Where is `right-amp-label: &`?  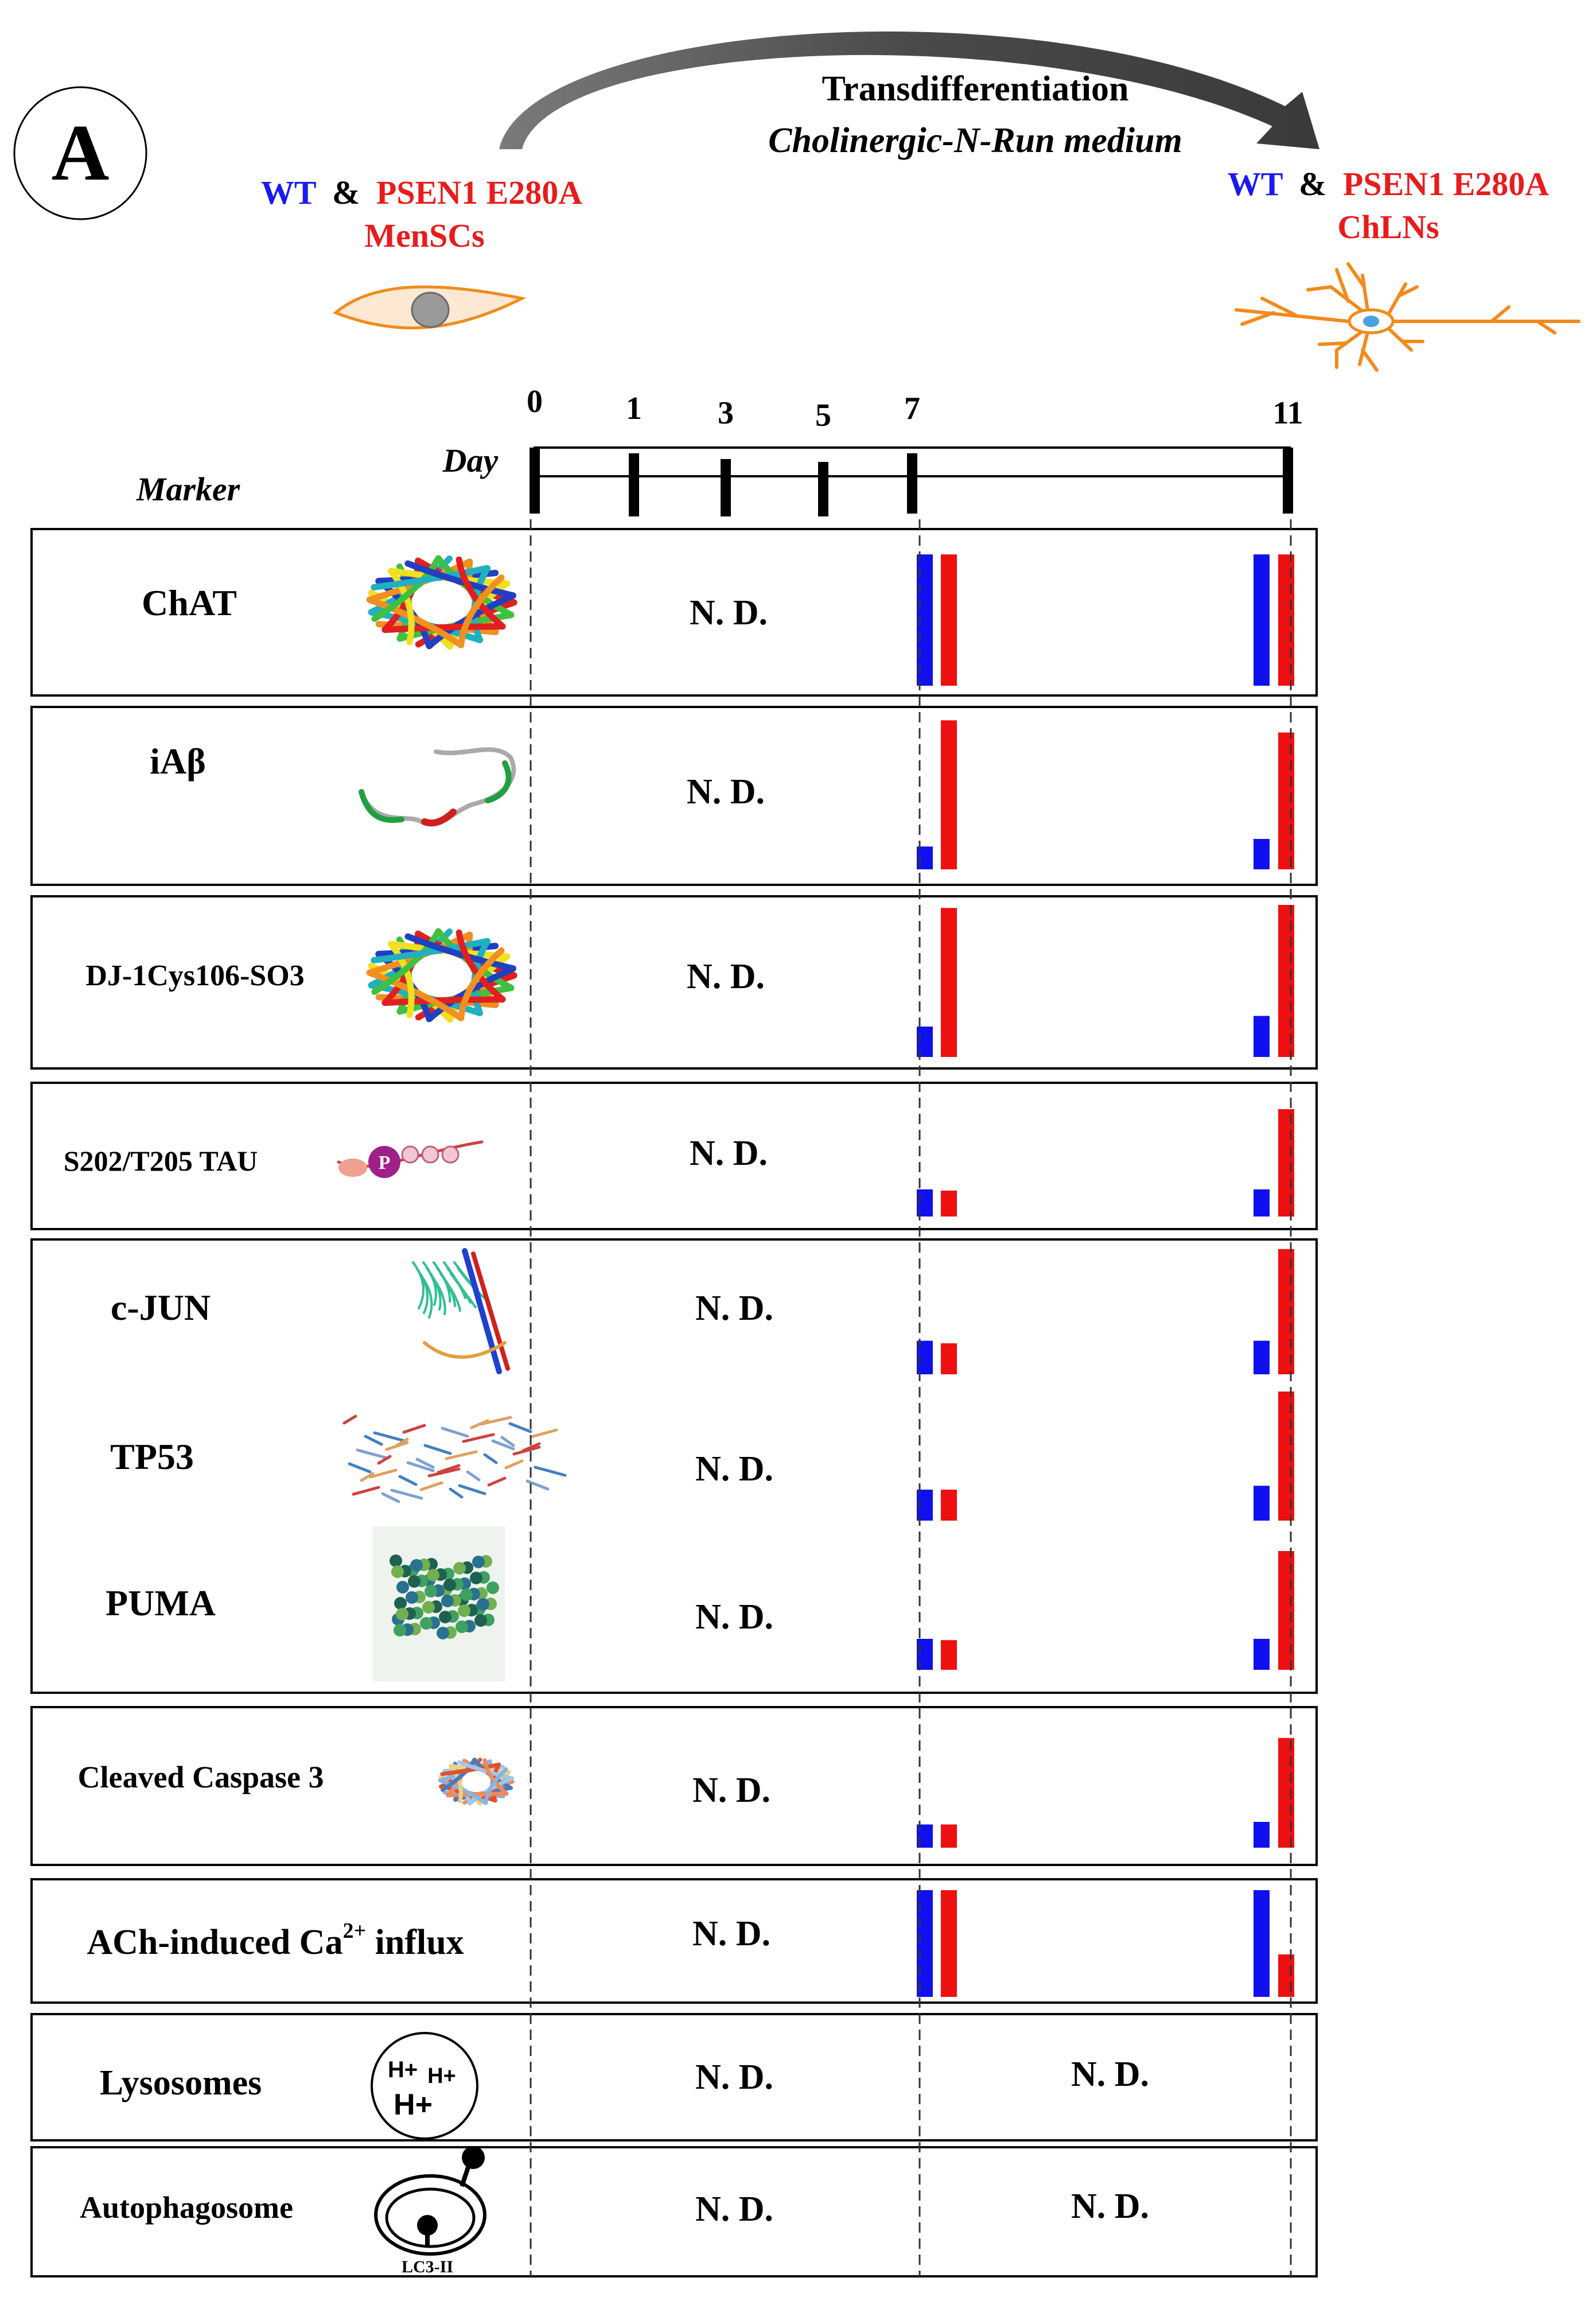 right-amp-label: & is located at coordinates (1312, 184).